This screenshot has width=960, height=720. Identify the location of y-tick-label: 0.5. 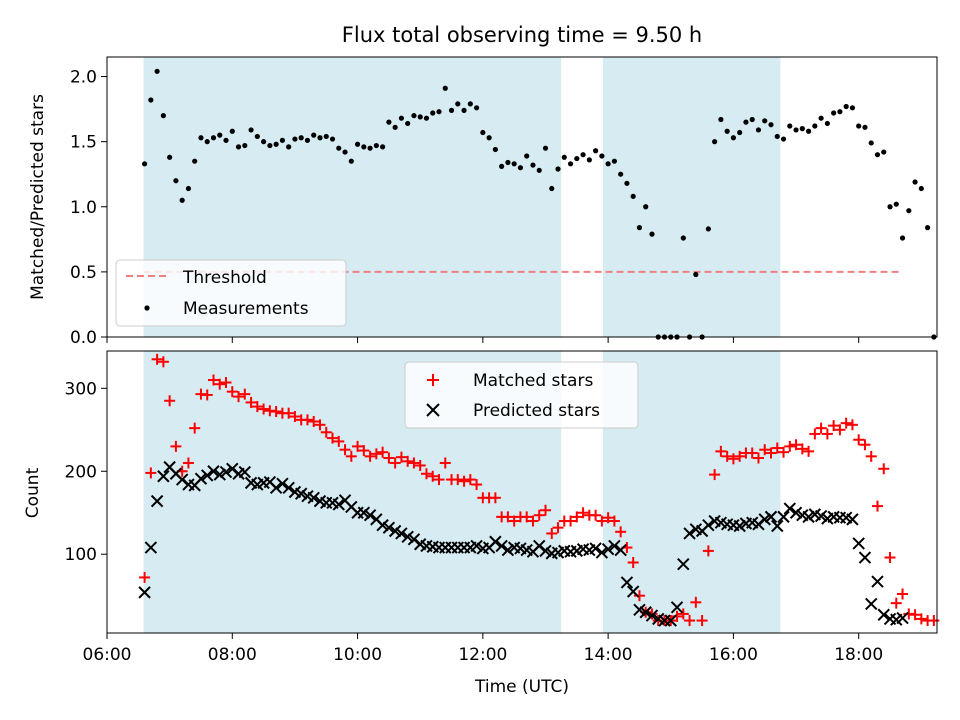
(83, 273).